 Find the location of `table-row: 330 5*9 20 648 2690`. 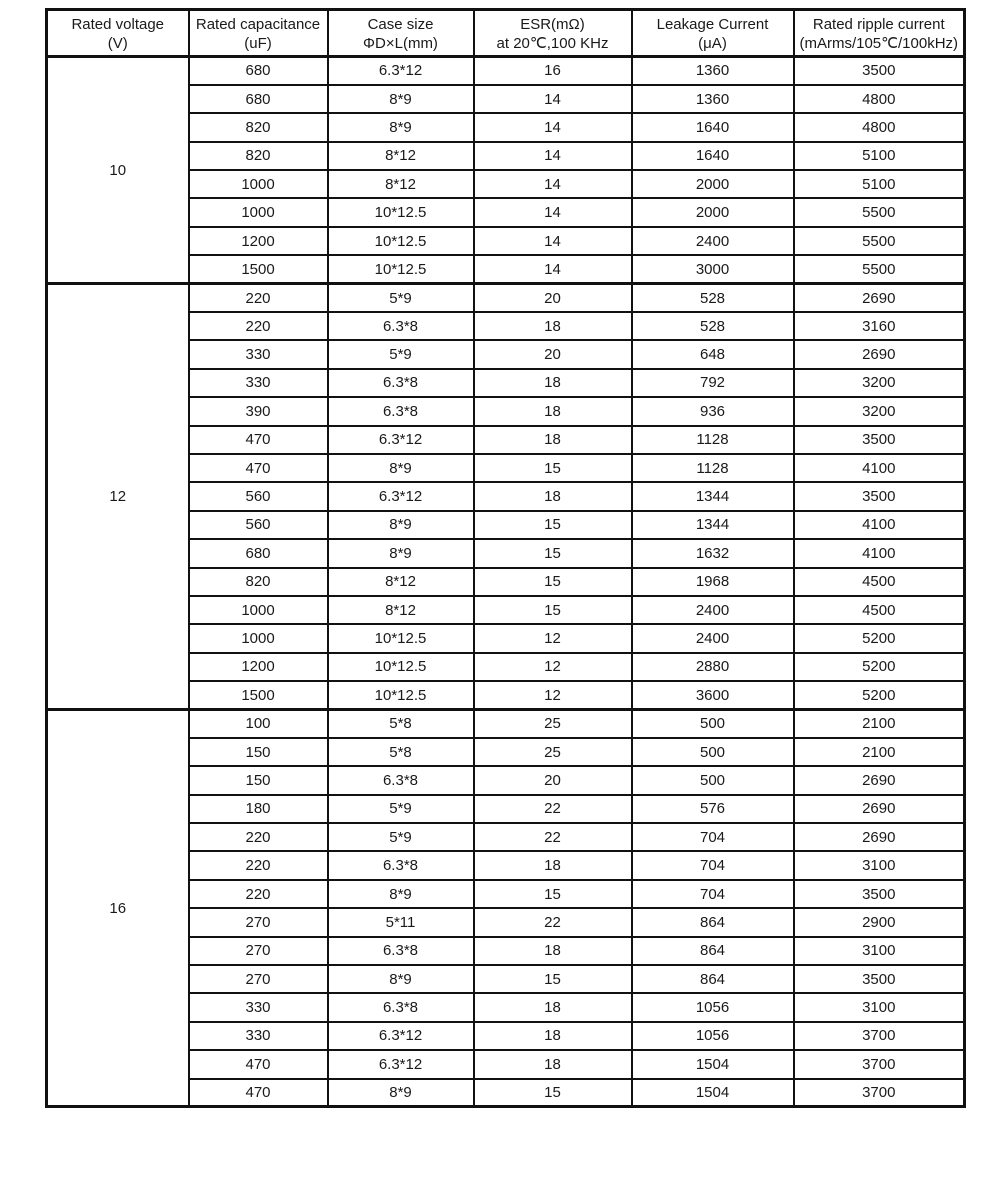

table-row: 330 5*9 20 648 2690 is located at coordinates (506, 354).